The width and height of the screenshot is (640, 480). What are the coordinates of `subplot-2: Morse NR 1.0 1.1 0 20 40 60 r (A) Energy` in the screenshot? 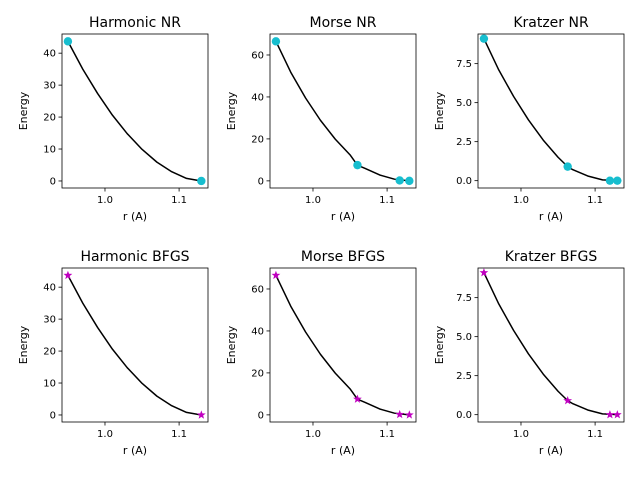 It's located at (321, 119).